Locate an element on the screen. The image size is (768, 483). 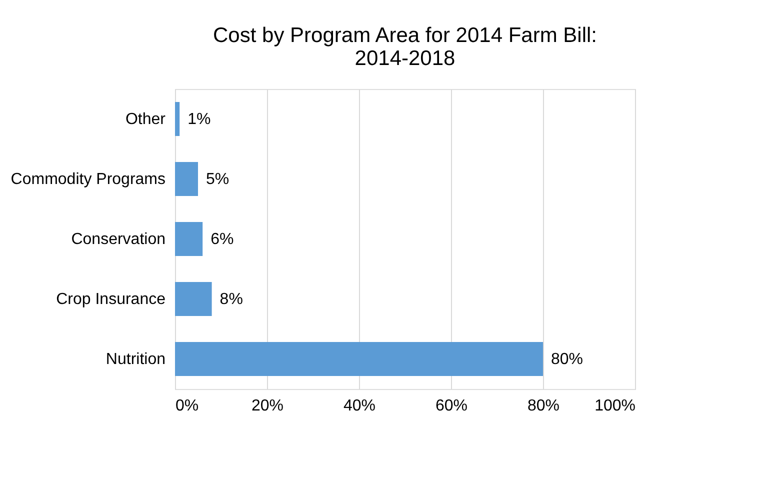
data-label: 6% is located at coordinates (222, 239).